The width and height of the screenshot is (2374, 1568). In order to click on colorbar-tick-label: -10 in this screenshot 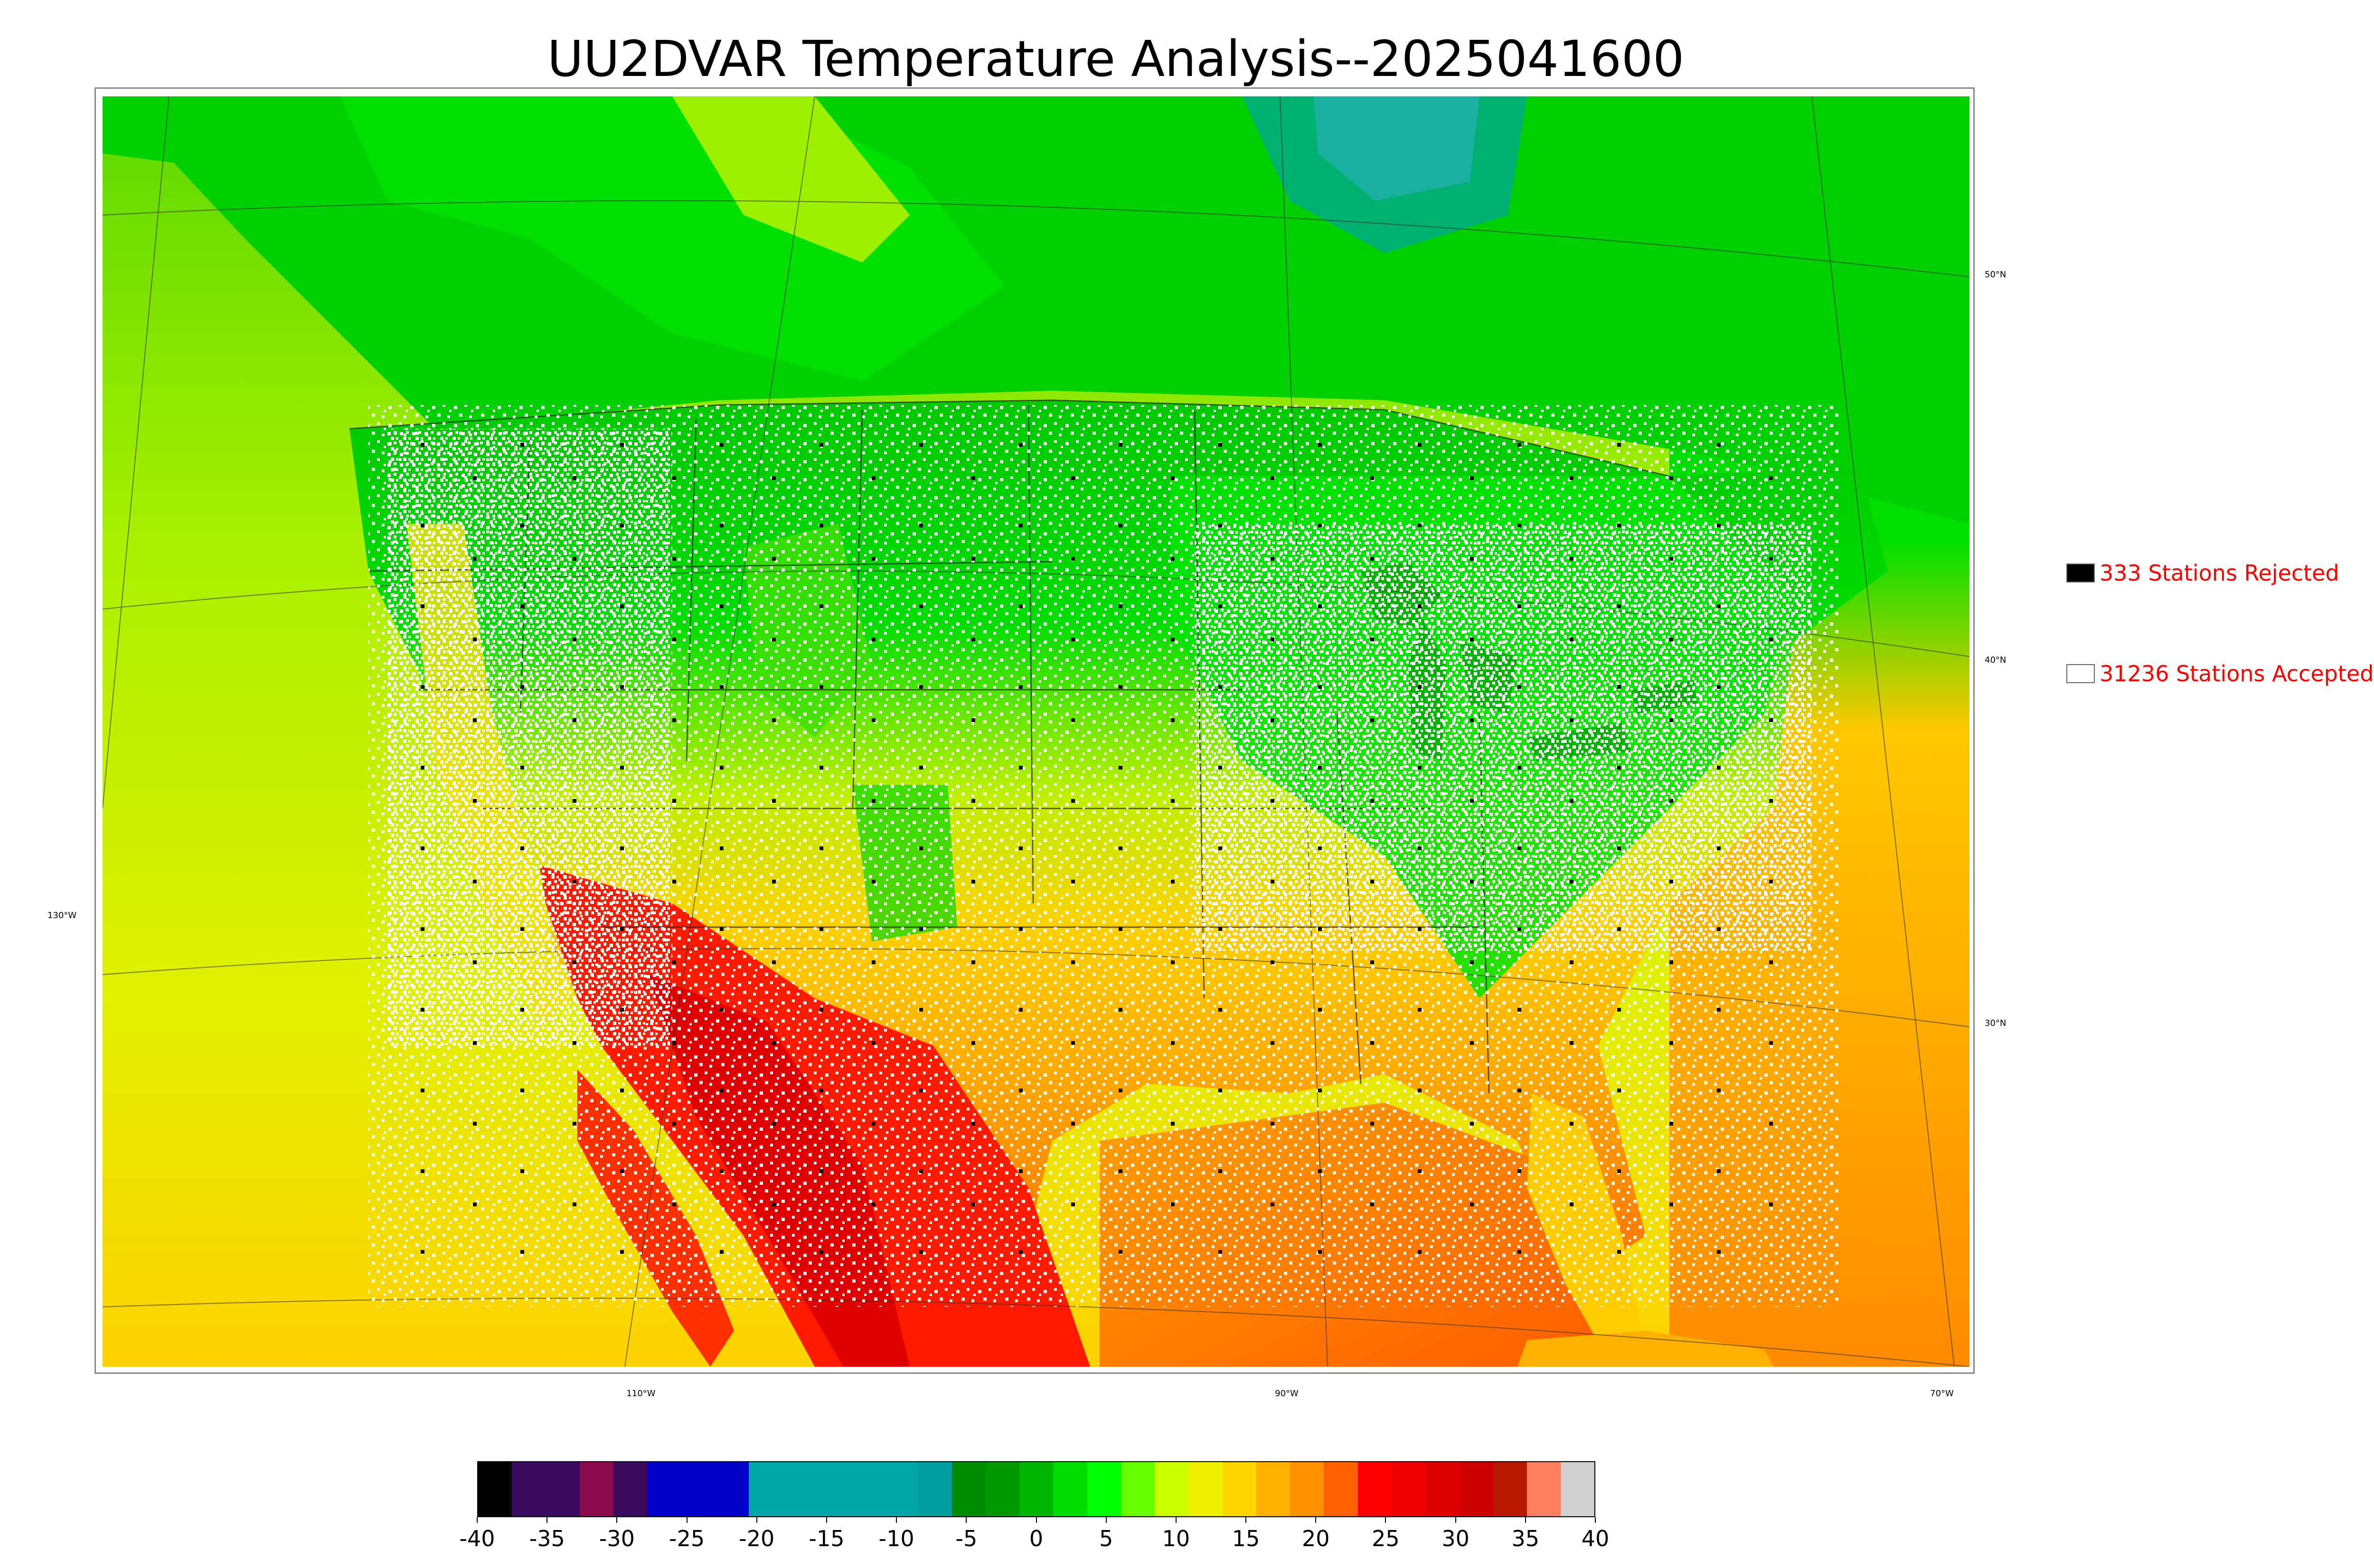, I will do `click(896, 1538)`.